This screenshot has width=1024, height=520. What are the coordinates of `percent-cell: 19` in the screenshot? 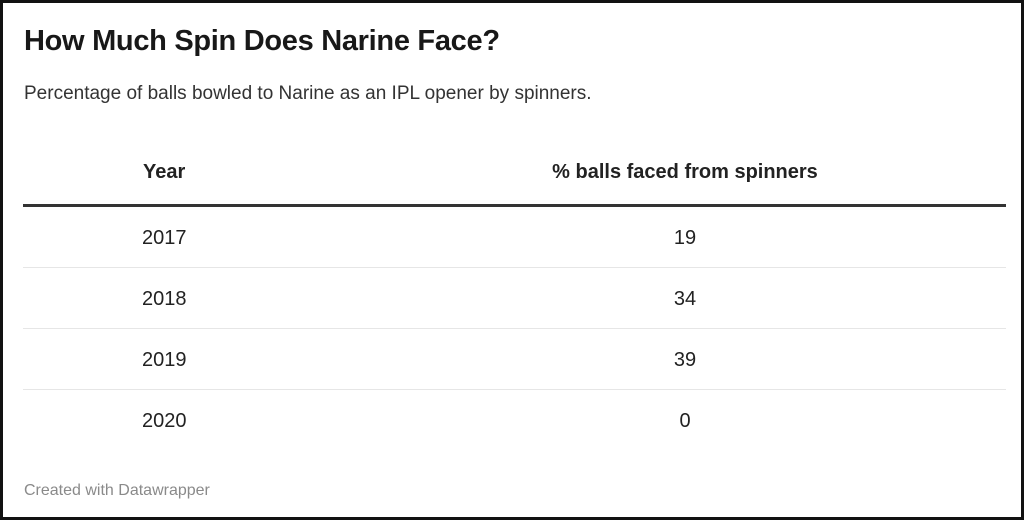 It's located at (685, 238).